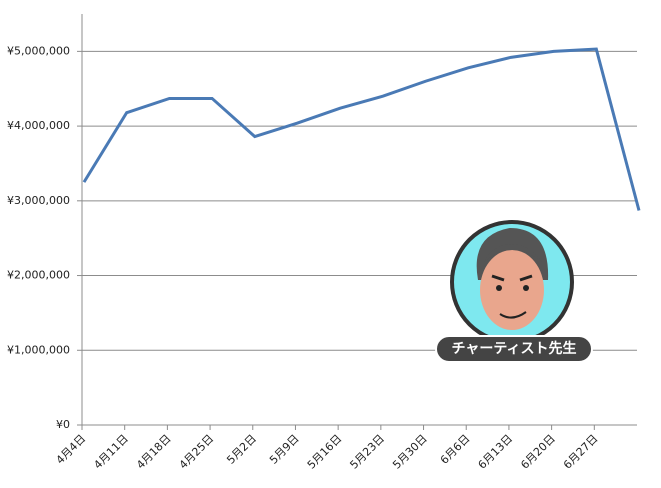 The image size is (661, 488). Describe the element at coordinates (241, 449) in the screenshot. I see `x-tick-label: 5月2日` at that location.